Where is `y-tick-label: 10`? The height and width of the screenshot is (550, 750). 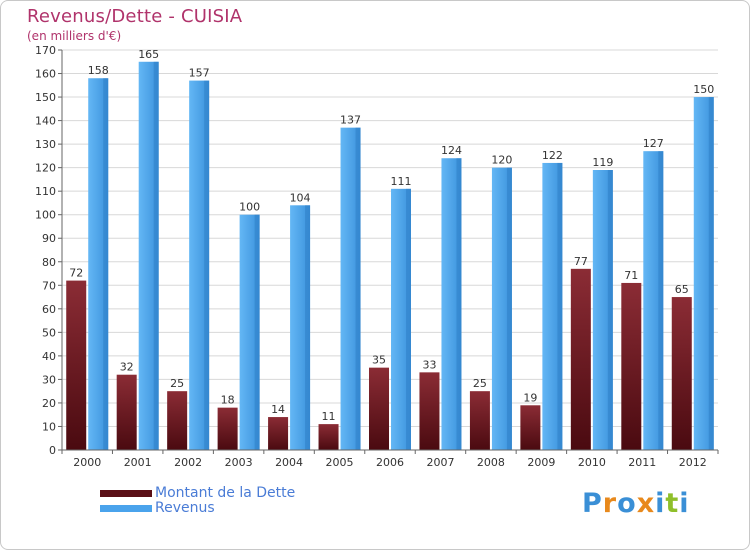
y-tick-label: 10 is located at coordinates (49, 426).